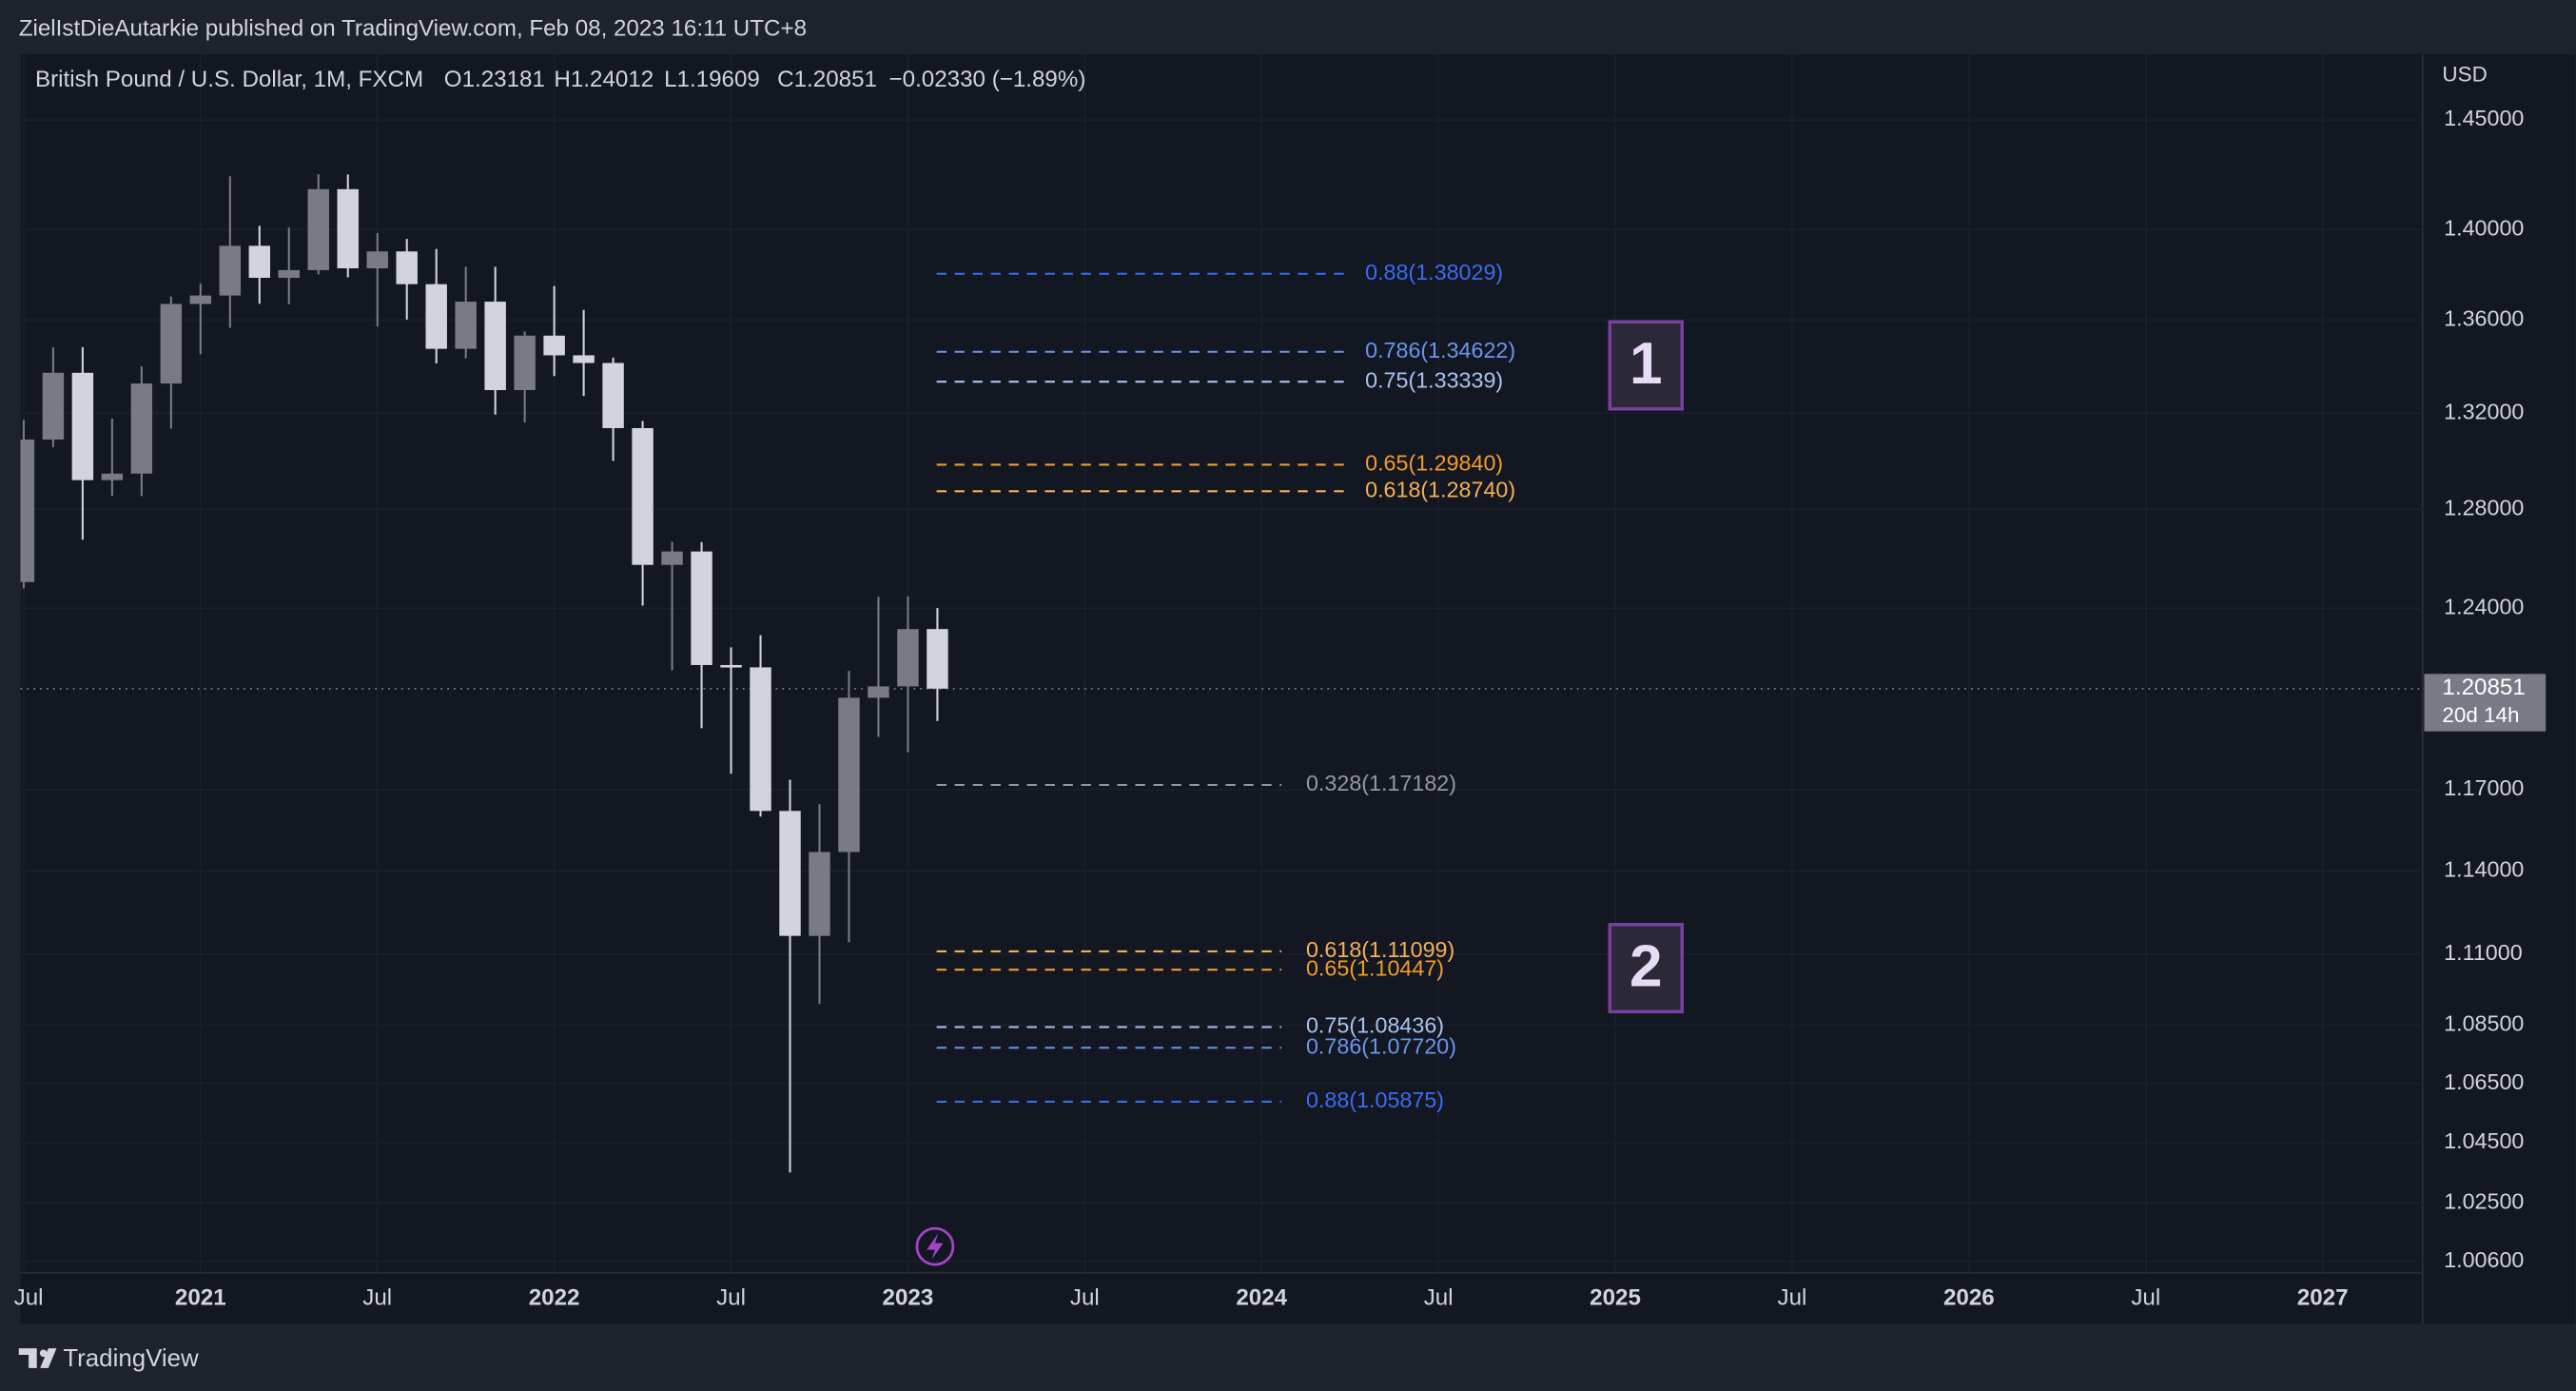 The image size is (2576, 1391). I want to click on y-tick-label: 1.08500, so click(2484, 1024).